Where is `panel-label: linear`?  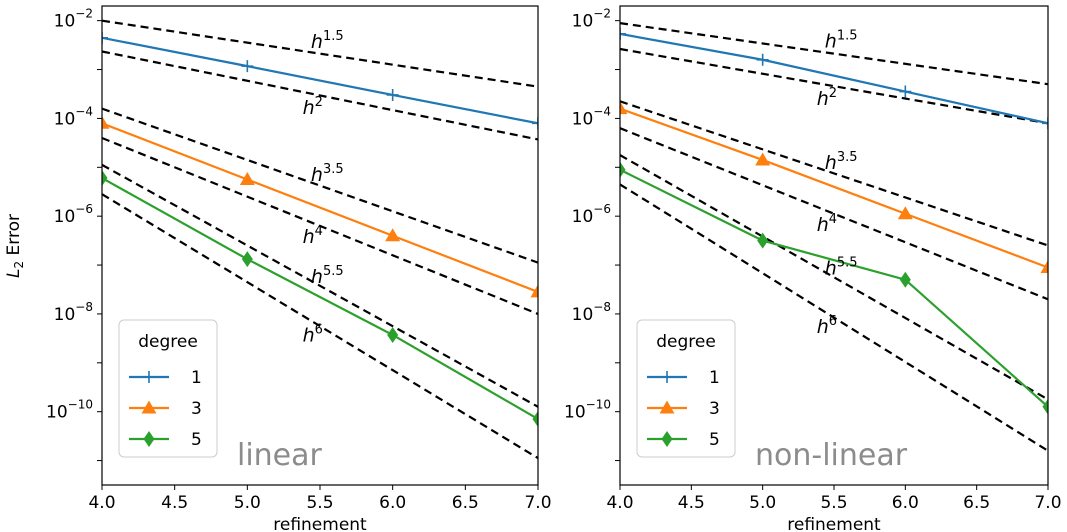
panel-label: linear is located at coordinates (280, 455).